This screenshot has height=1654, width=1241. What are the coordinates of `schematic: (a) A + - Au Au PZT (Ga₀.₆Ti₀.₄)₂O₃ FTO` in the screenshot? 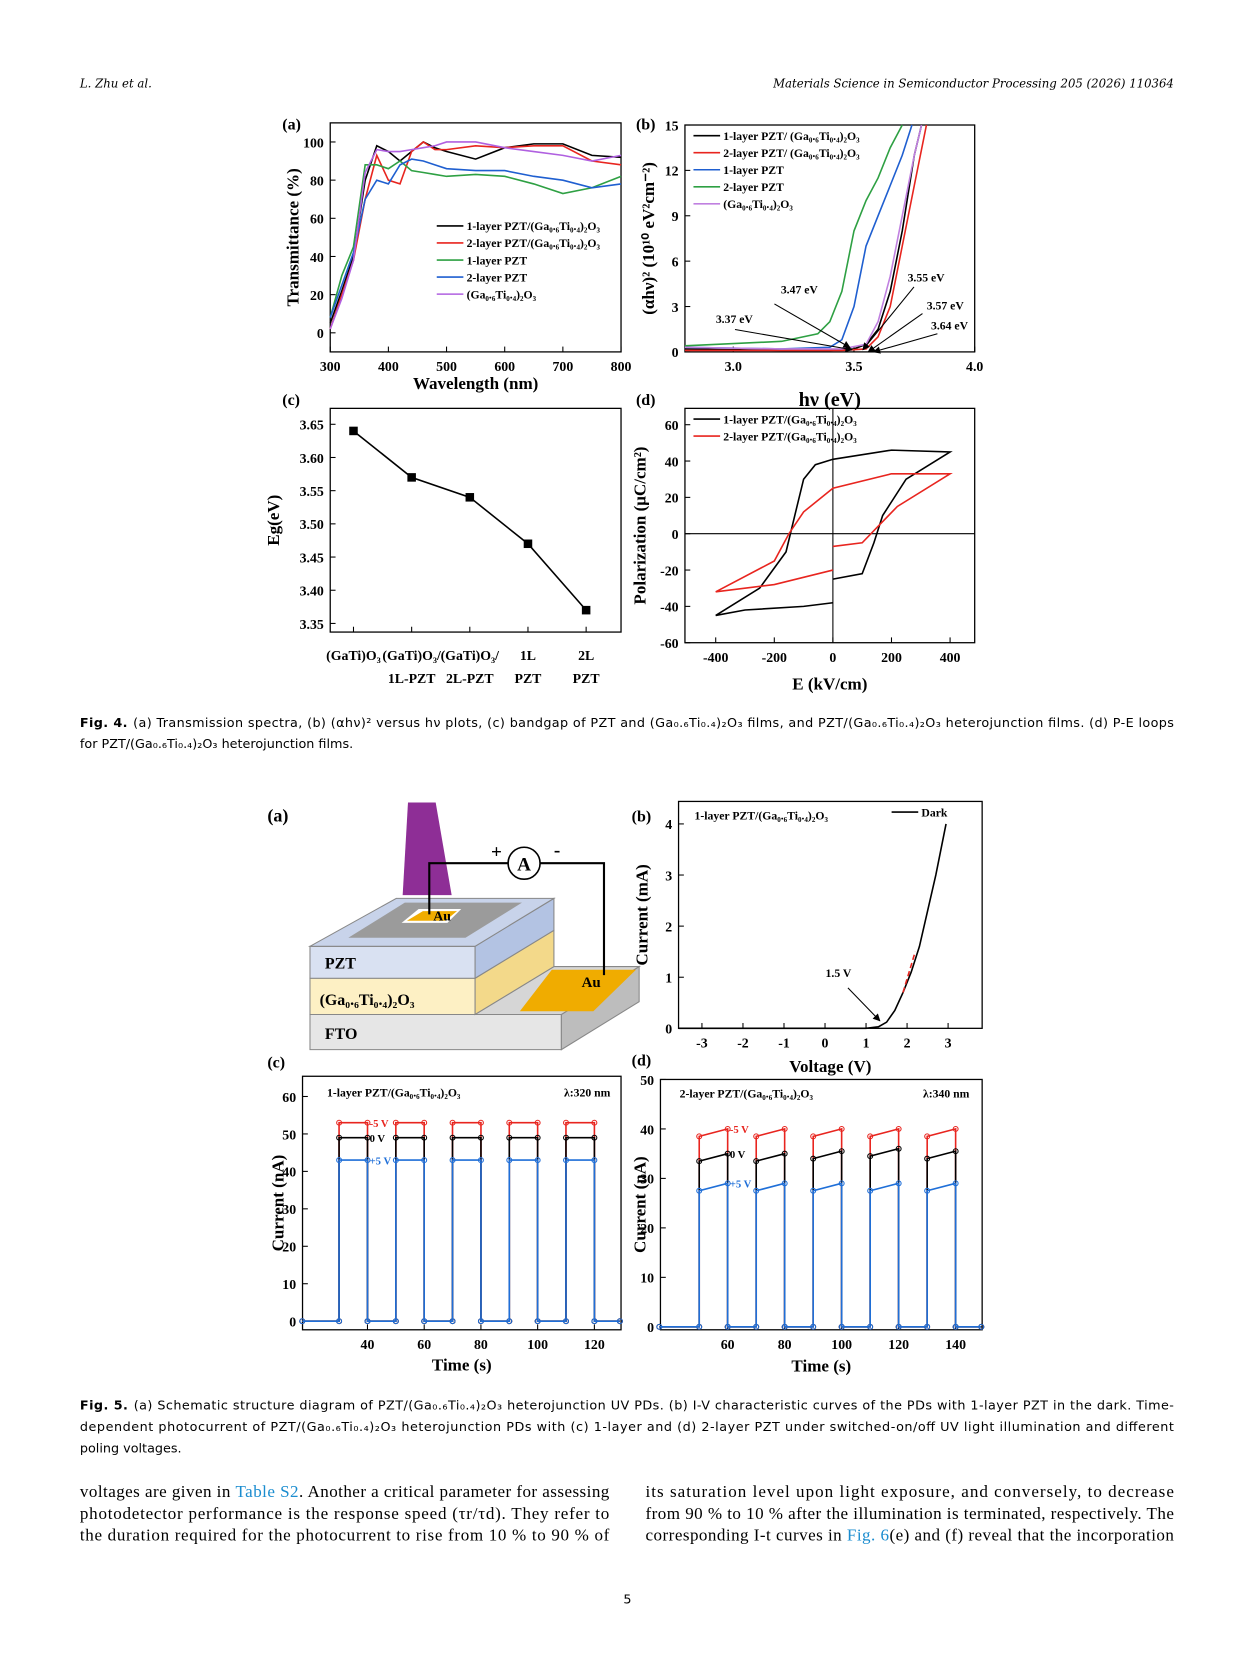 It's located at (454, 926).